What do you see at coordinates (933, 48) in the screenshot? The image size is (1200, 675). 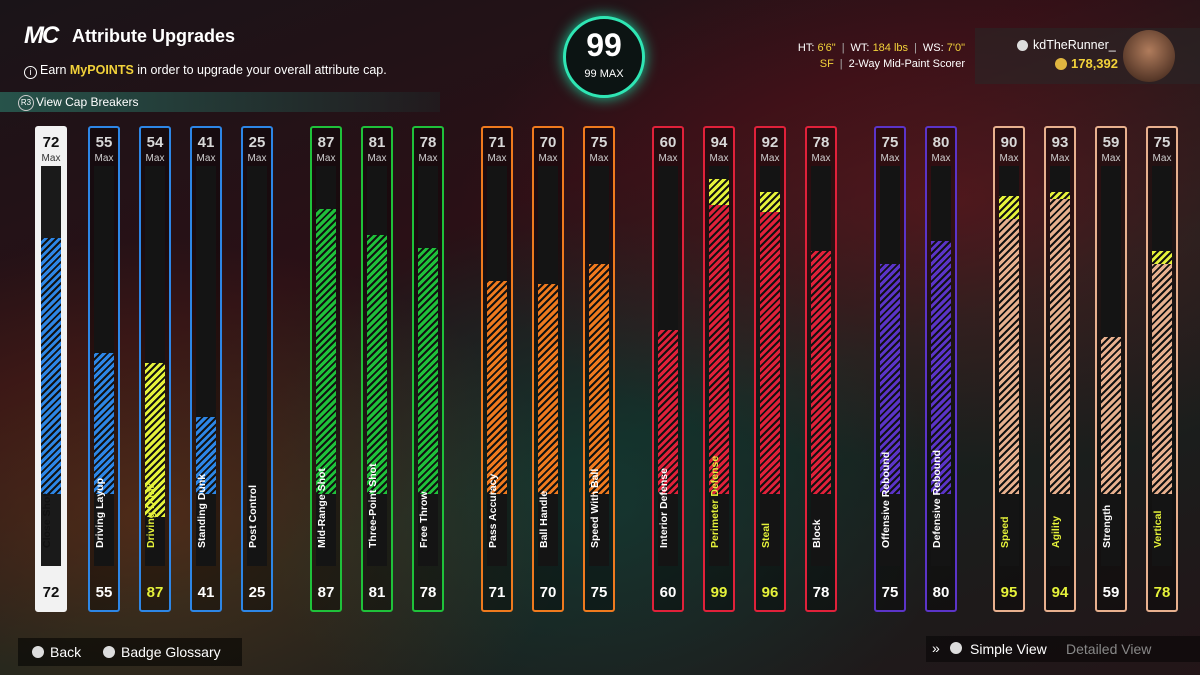 I see `wingspan-label: WS:` at bounding box center [933, 48].